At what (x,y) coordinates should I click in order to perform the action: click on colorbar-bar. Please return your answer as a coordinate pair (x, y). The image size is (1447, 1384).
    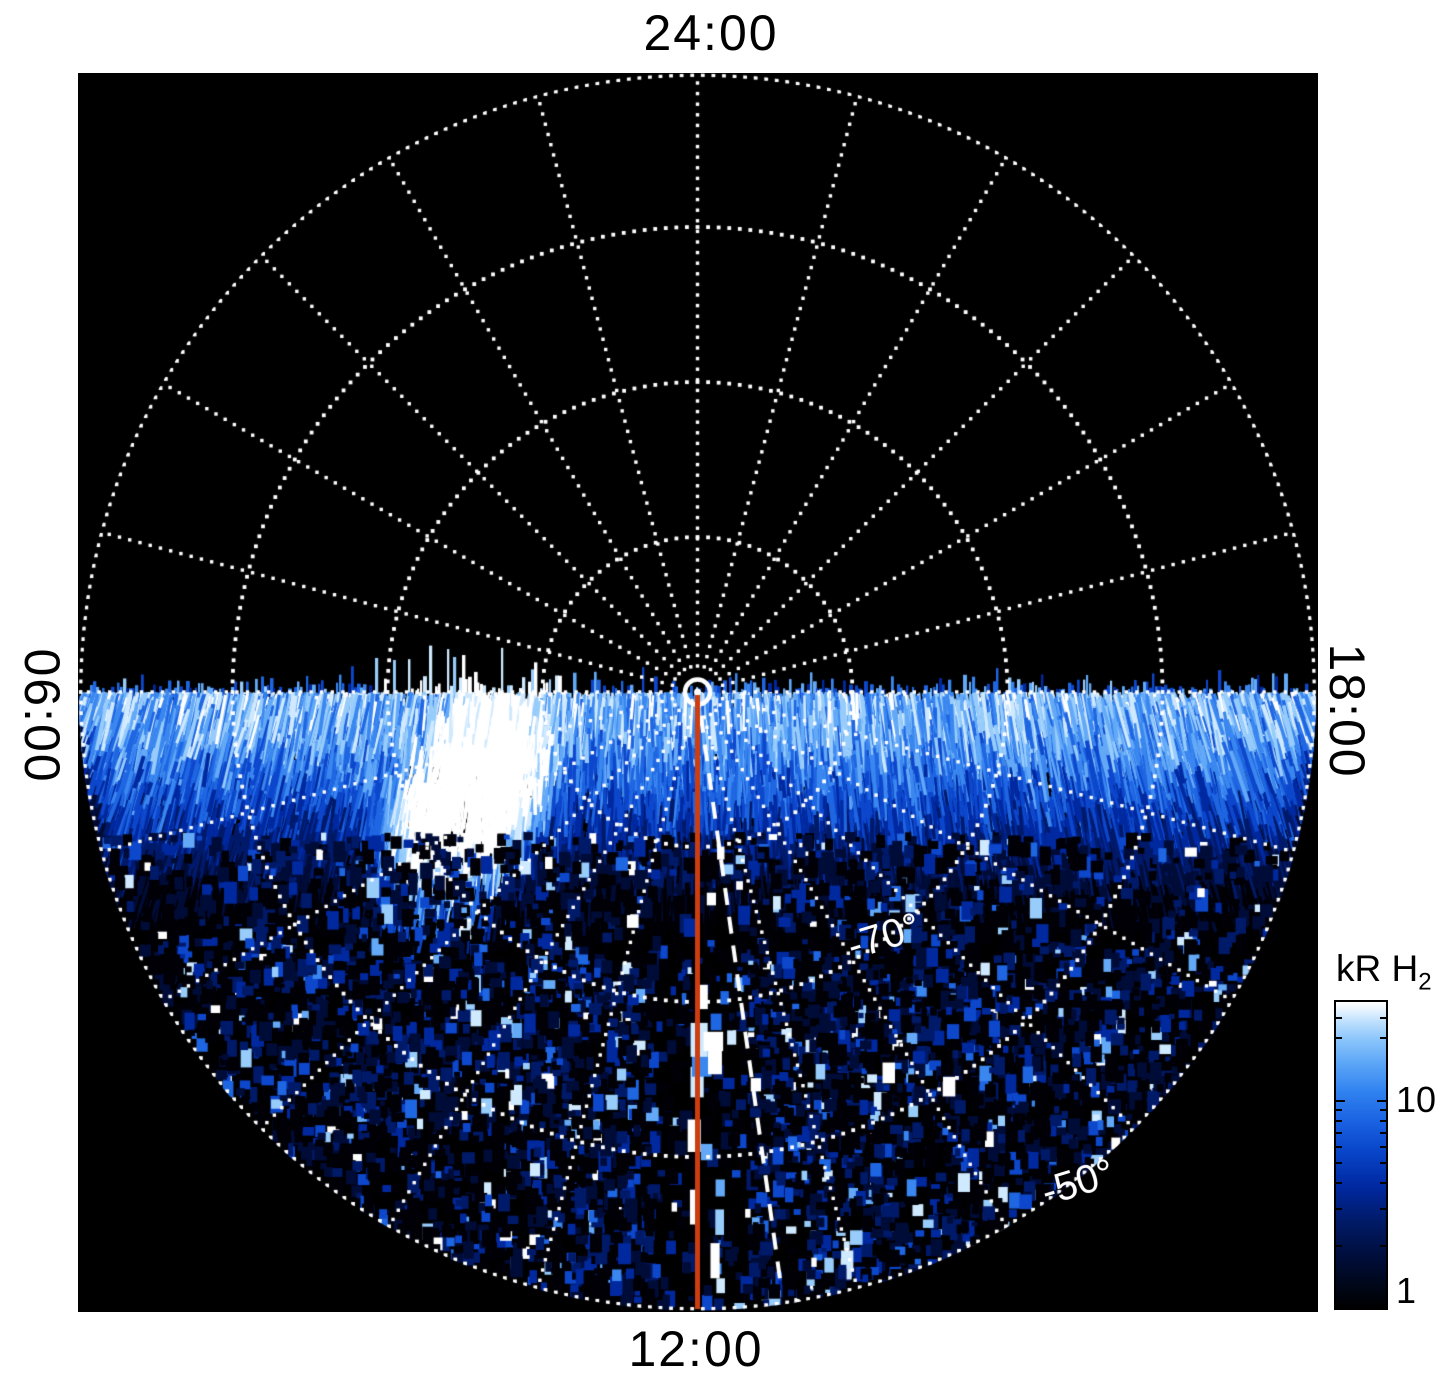
    Looking at the image, I should click on (1361, 1155).